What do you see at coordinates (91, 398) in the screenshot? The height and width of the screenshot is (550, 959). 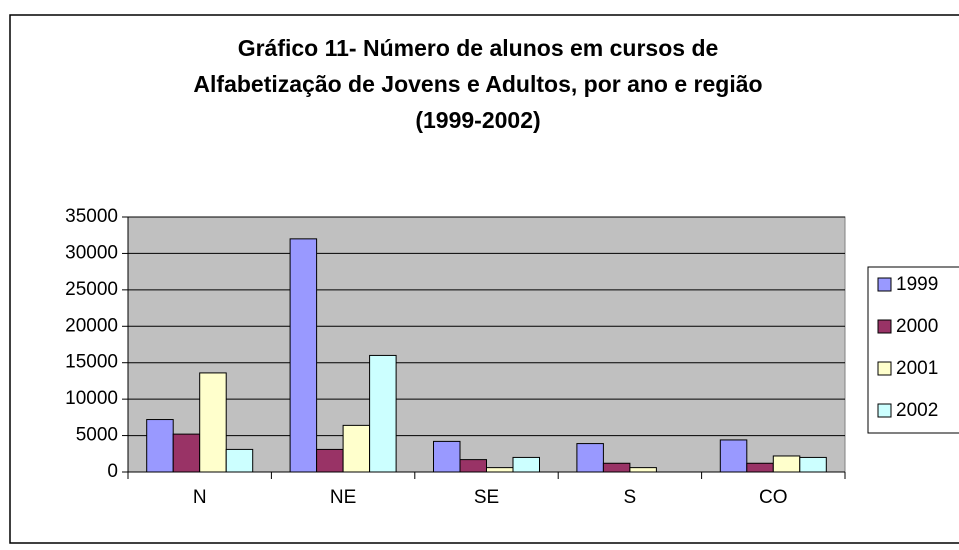 I see `y-tick-label: 10000` at bounding box center [91, 398].